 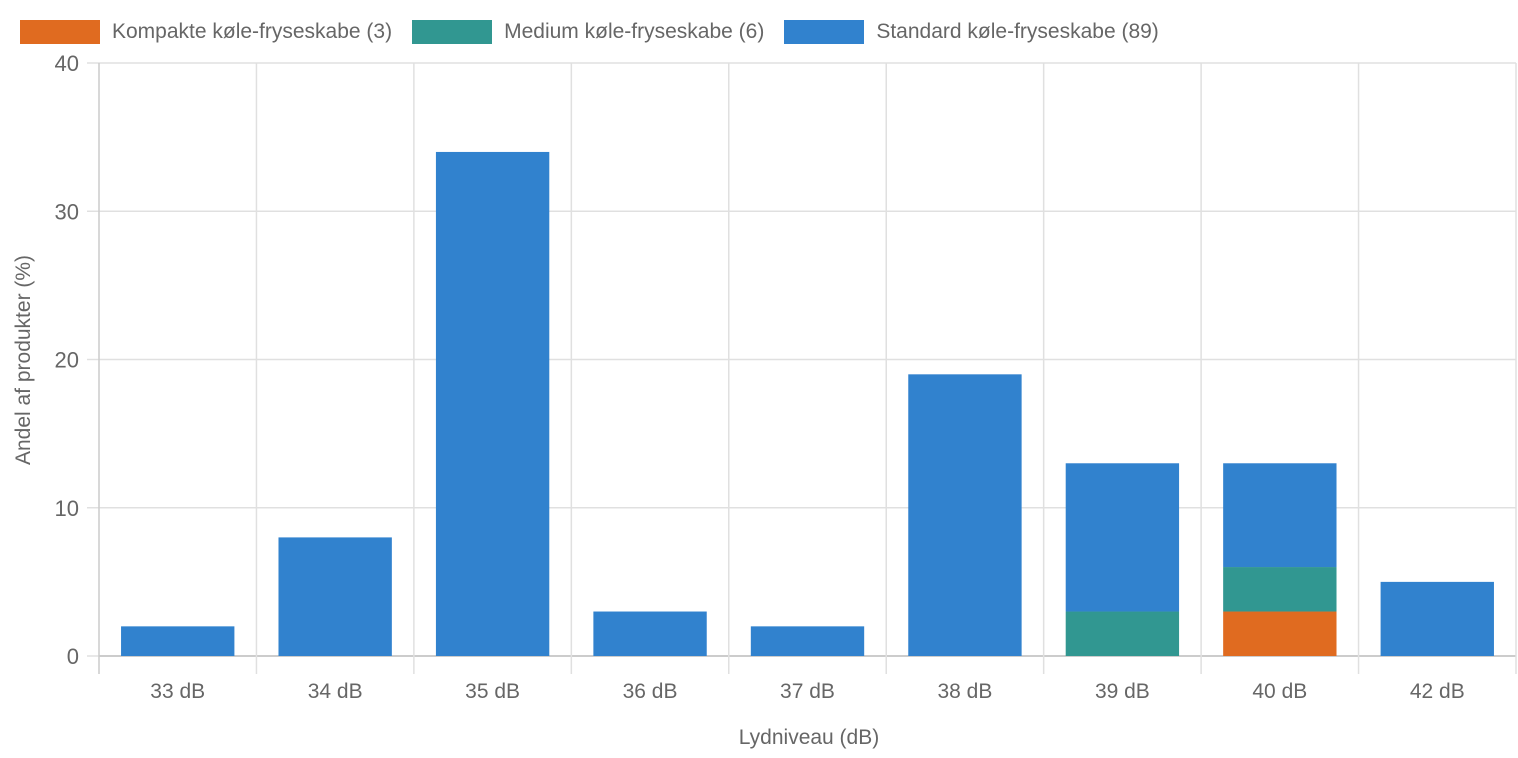 I want to click on x-tick-label: 40 dB, so click(x=1279, y=691).